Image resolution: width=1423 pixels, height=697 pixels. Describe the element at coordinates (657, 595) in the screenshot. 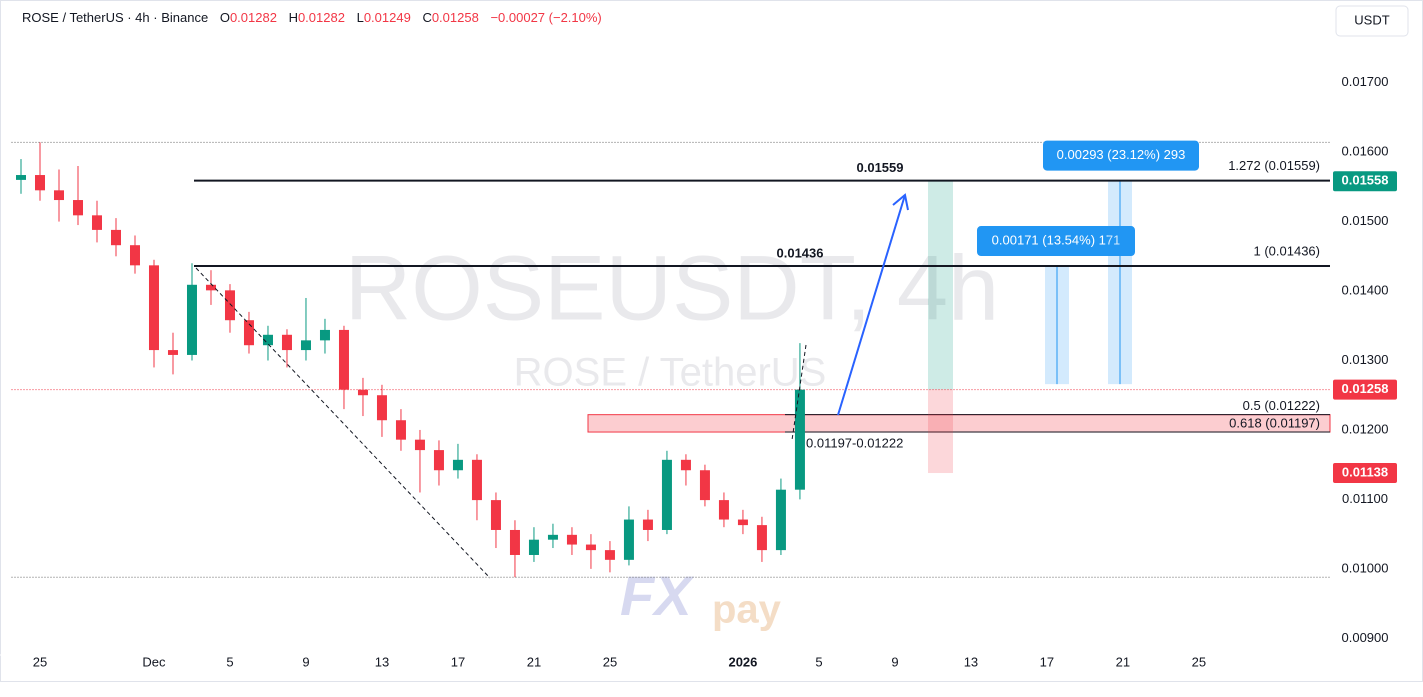

I see `logo-fx: FX` at that location.